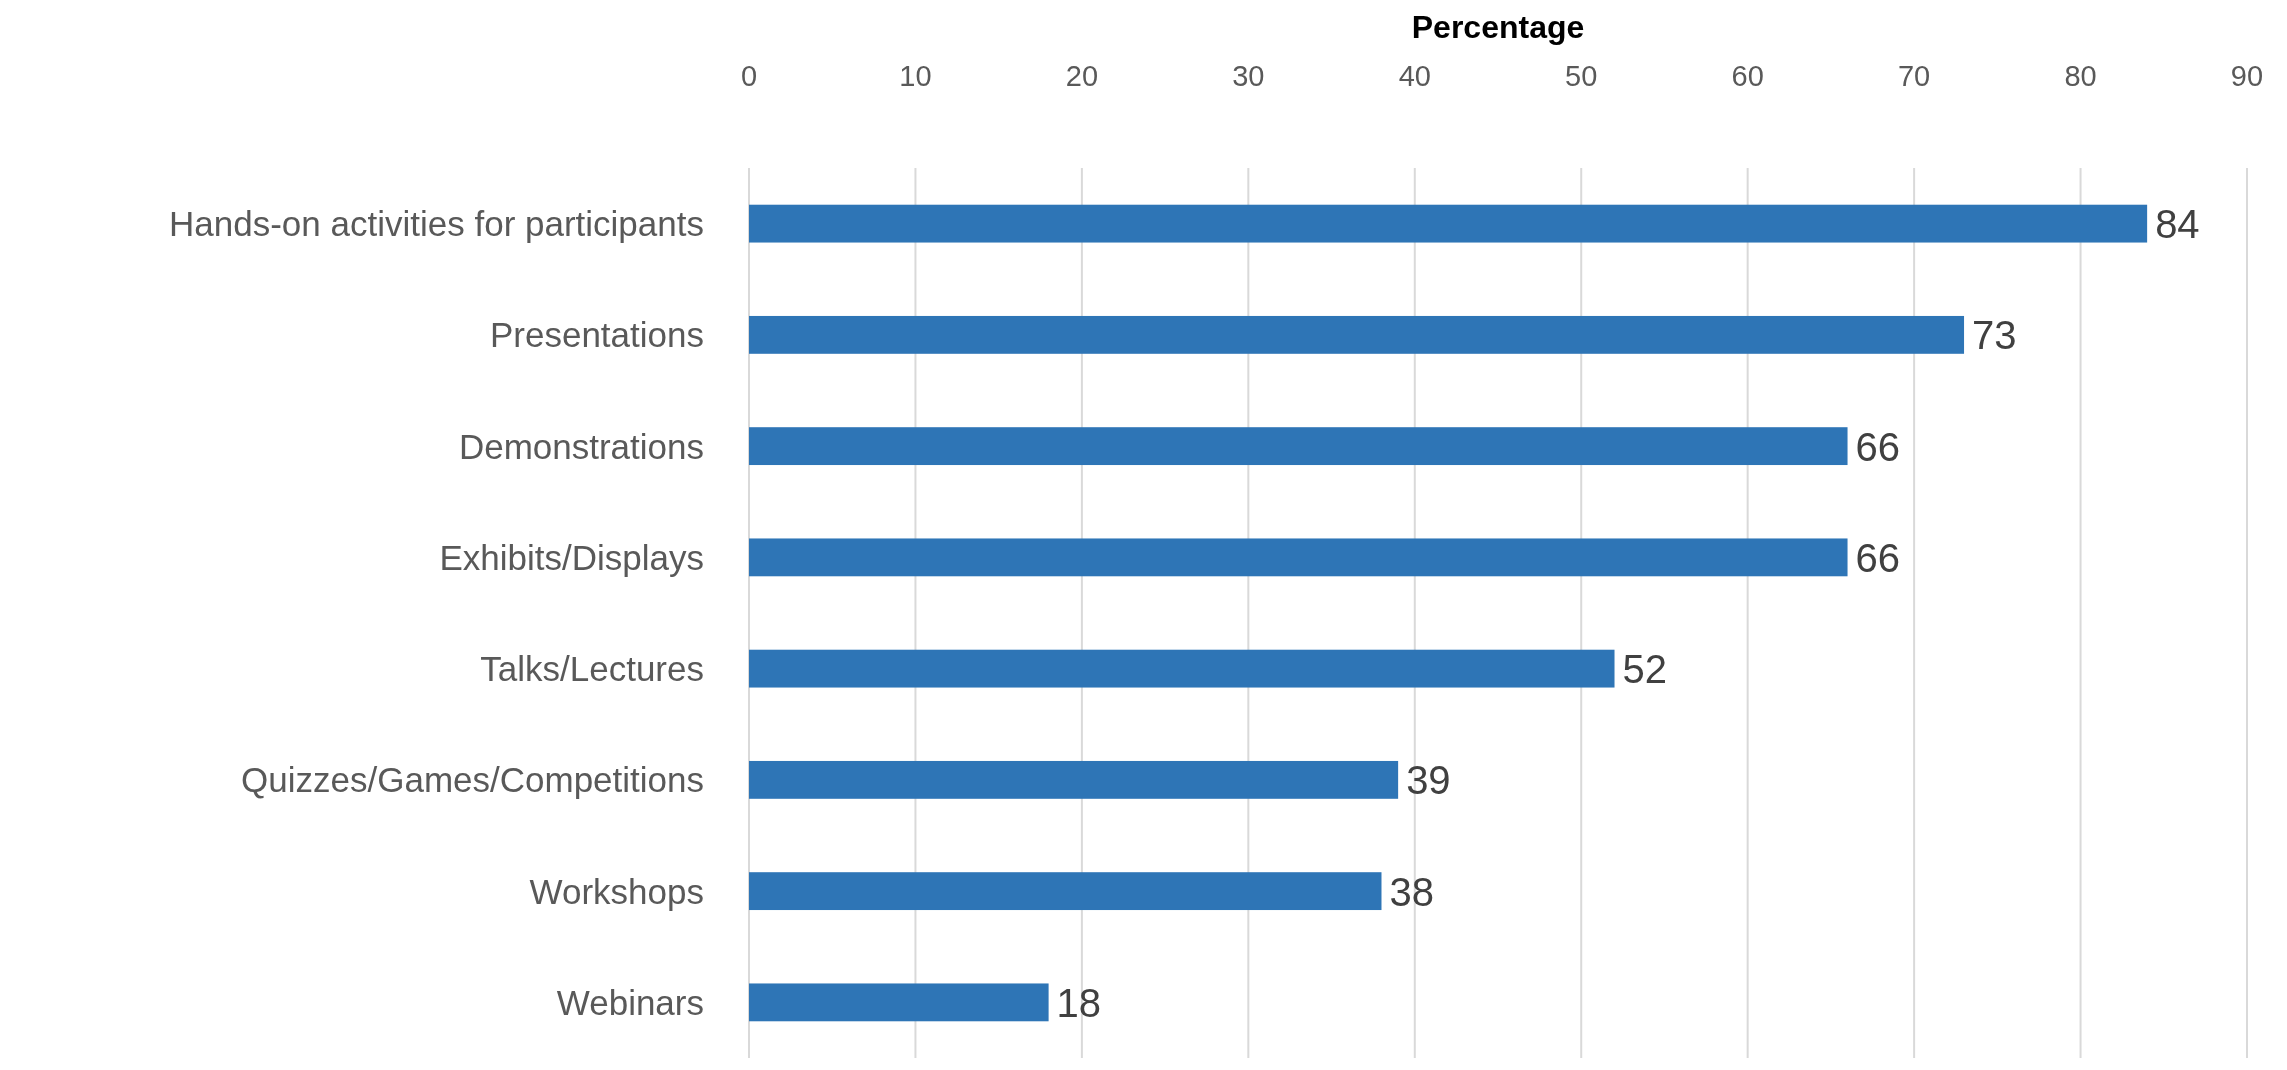 The width and height of the screenshot is (2287, 1070). What do you see at coordinates (915, 76) in the screenshot?
I see `x-tick-label: 10` at bounding box center [915, 76].